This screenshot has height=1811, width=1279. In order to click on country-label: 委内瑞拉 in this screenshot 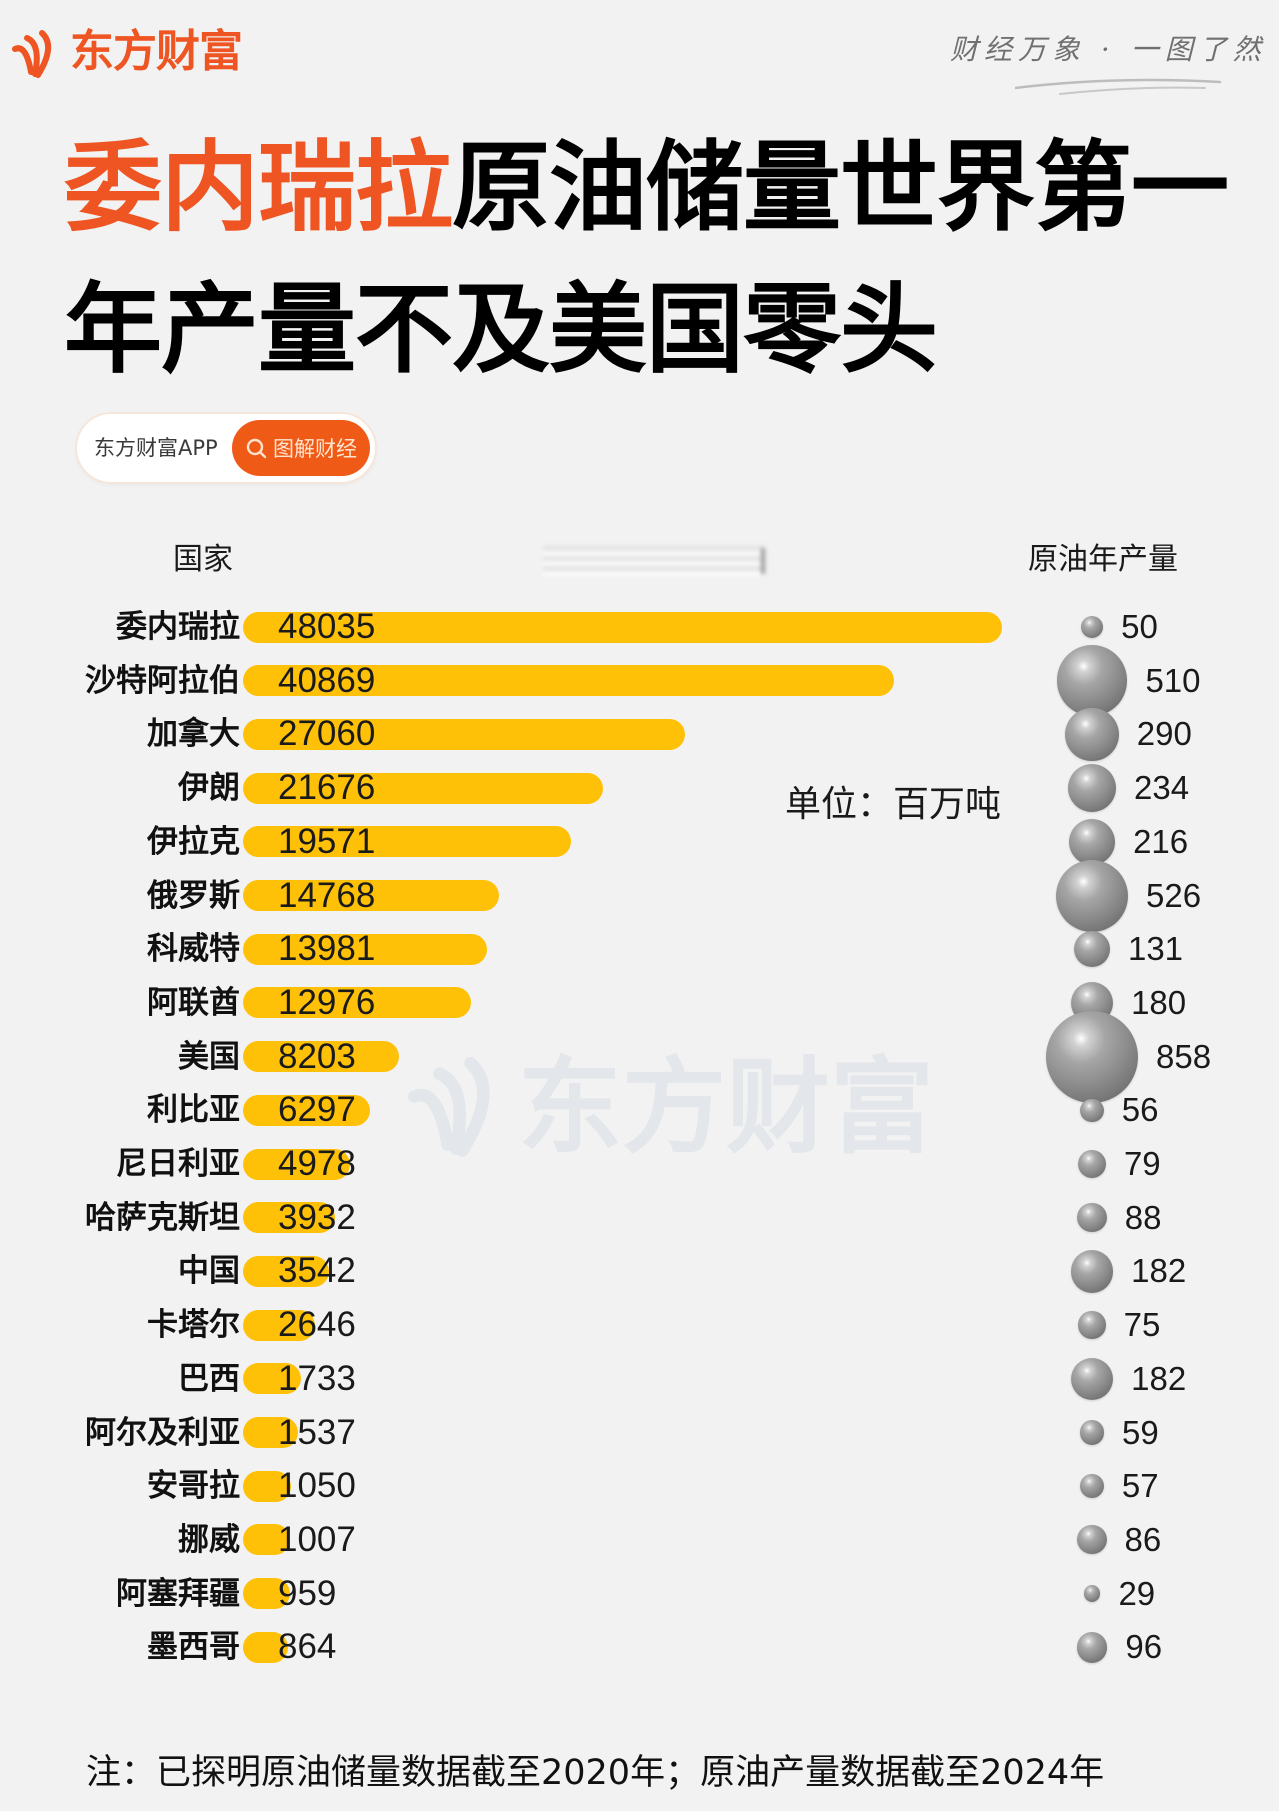, I will do `click(178, 627)`.